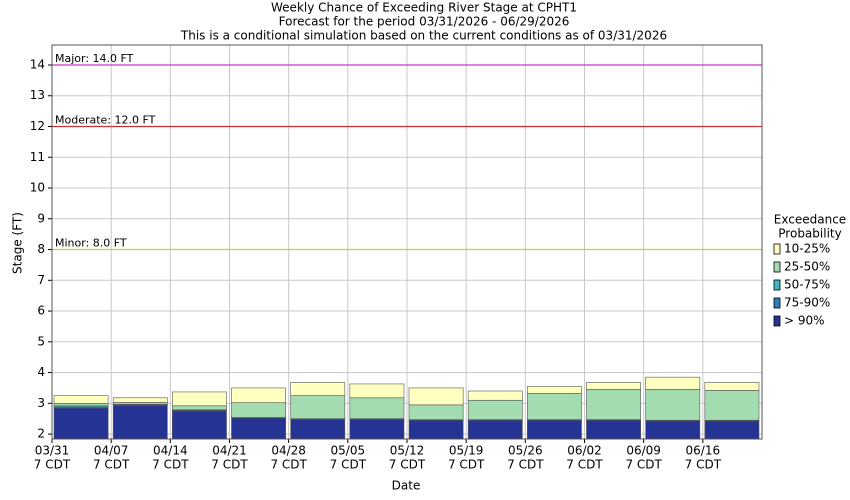  What do you see at coordinates (41, 311) in the screenshot?
I see `y-tick-label: 6` at bounding box center [41, 311].